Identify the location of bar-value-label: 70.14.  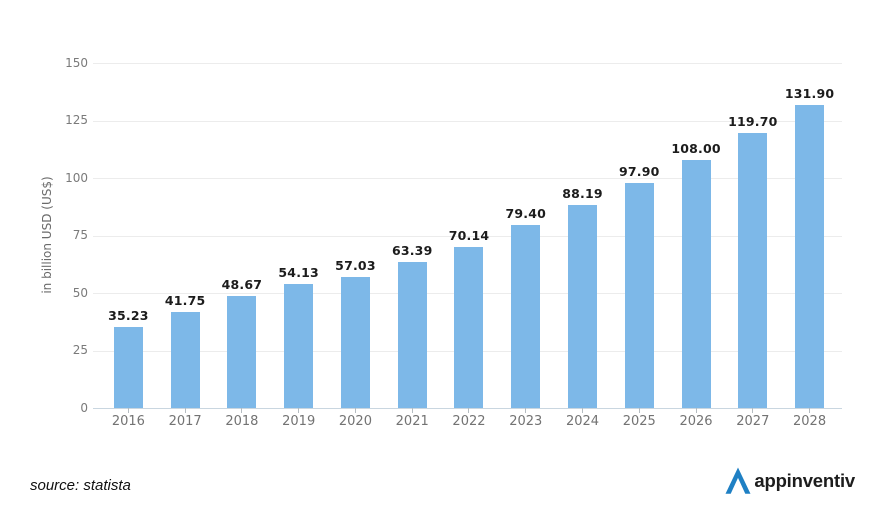
(469, 235).